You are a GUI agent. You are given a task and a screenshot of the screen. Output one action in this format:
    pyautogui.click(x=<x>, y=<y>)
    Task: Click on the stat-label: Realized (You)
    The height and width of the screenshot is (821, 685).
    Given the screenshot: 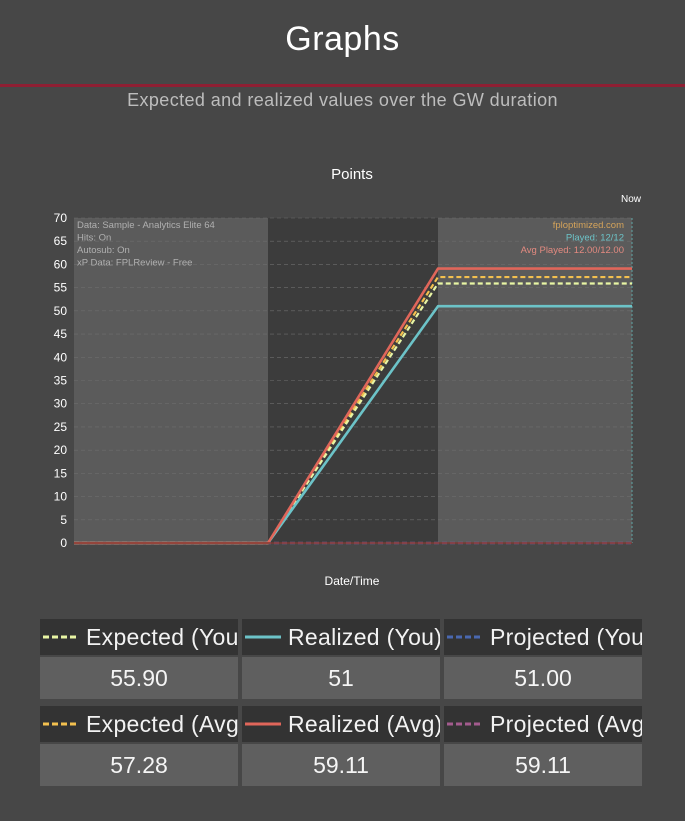 What is the action you would take?
    pyautogui.click(x=364, y=636)
    